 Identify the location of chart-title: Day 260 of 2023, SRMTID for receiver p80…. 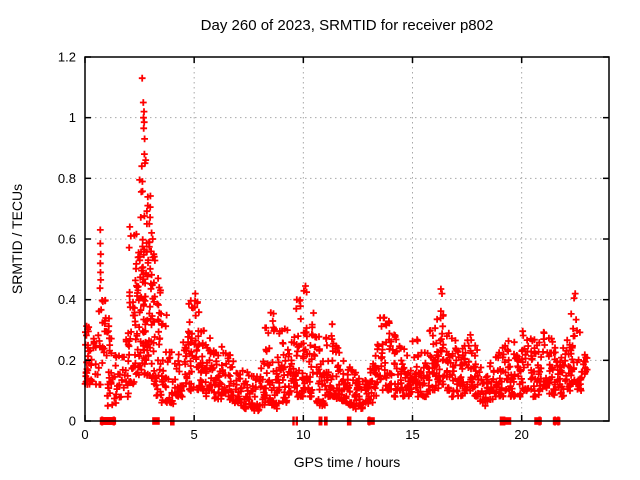
(347, 25).